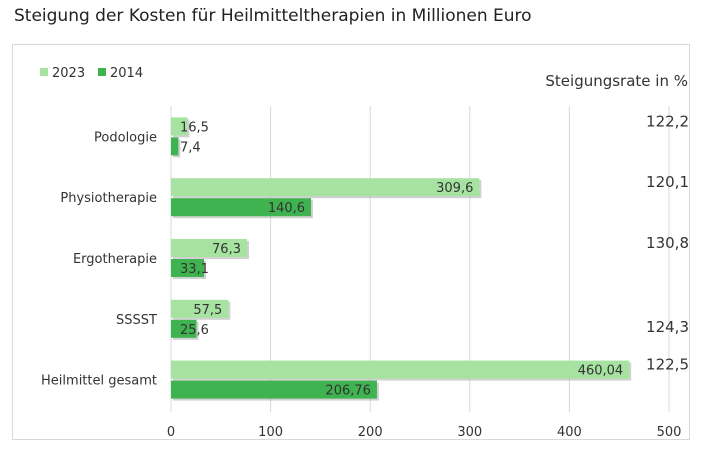 The height and width of the screenshot is (456, 715). What do you see at coordinates (667, 365) in the screenshot?
I see `rate-value: 122,5` at bounding box center [667, 365].